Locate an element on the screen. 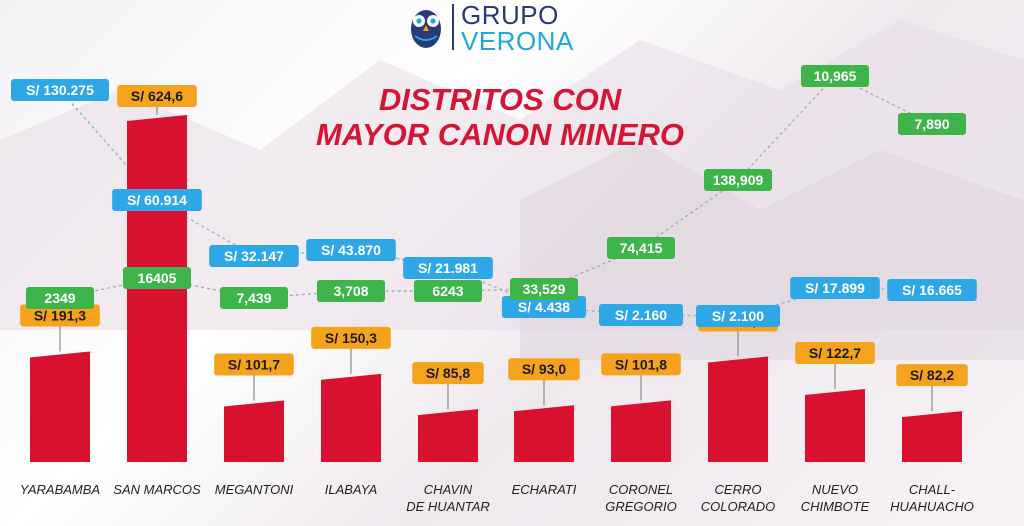  green-label-text: 10,965 is located at coordinates (835, 76).